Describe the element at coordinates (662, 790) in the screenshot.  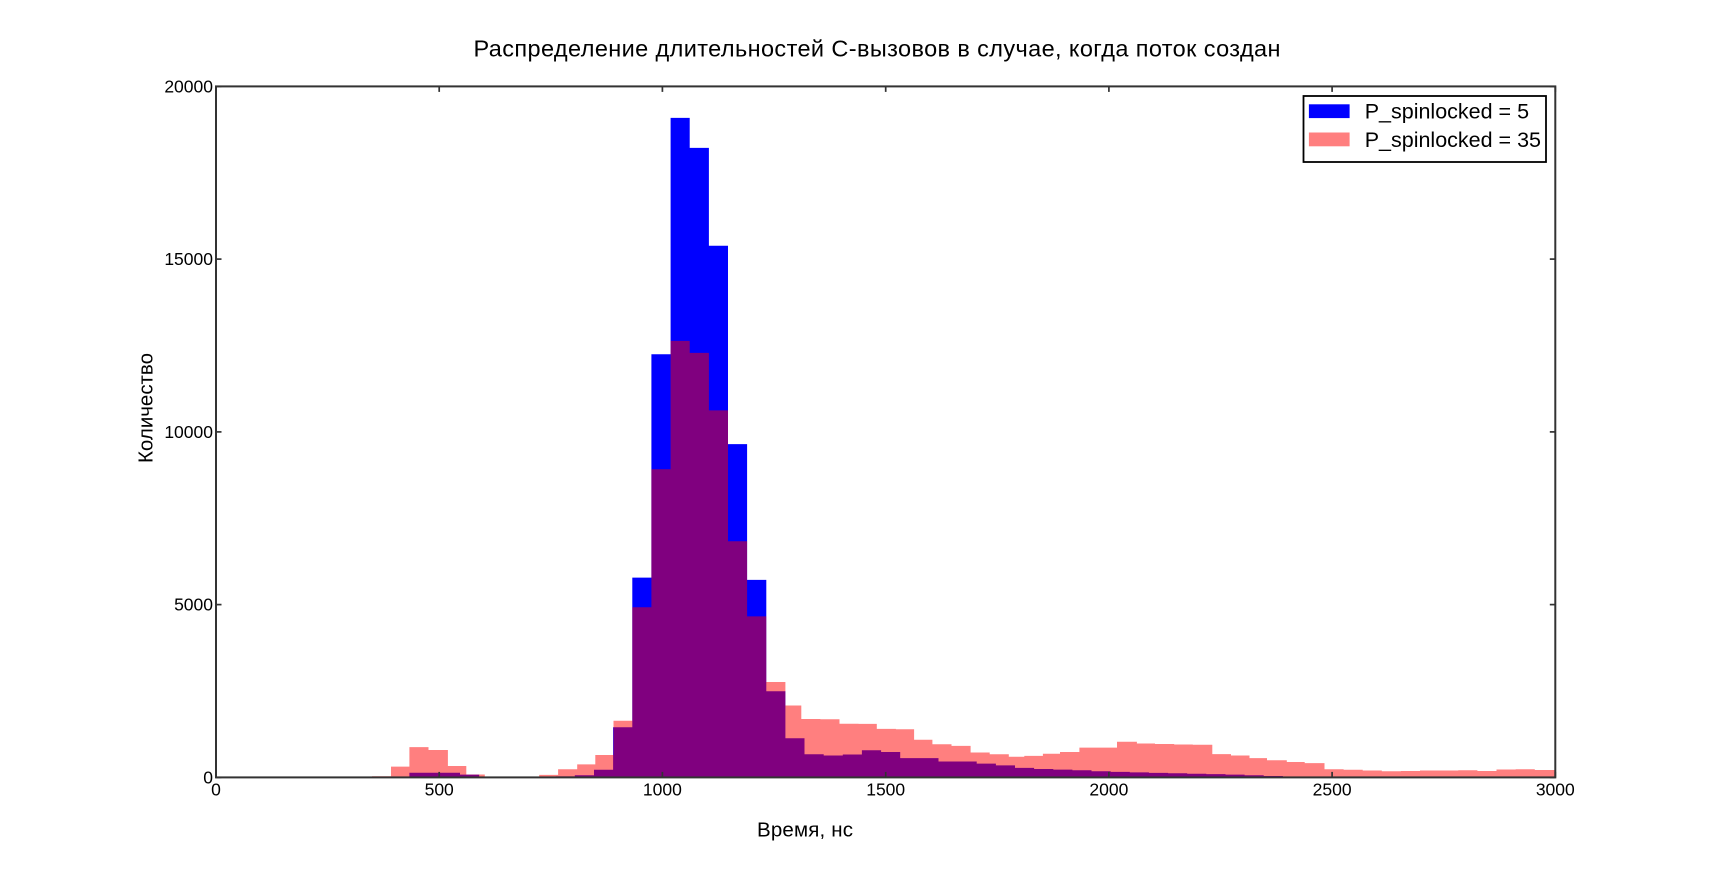
I see `svg-text: 1000` at that location.